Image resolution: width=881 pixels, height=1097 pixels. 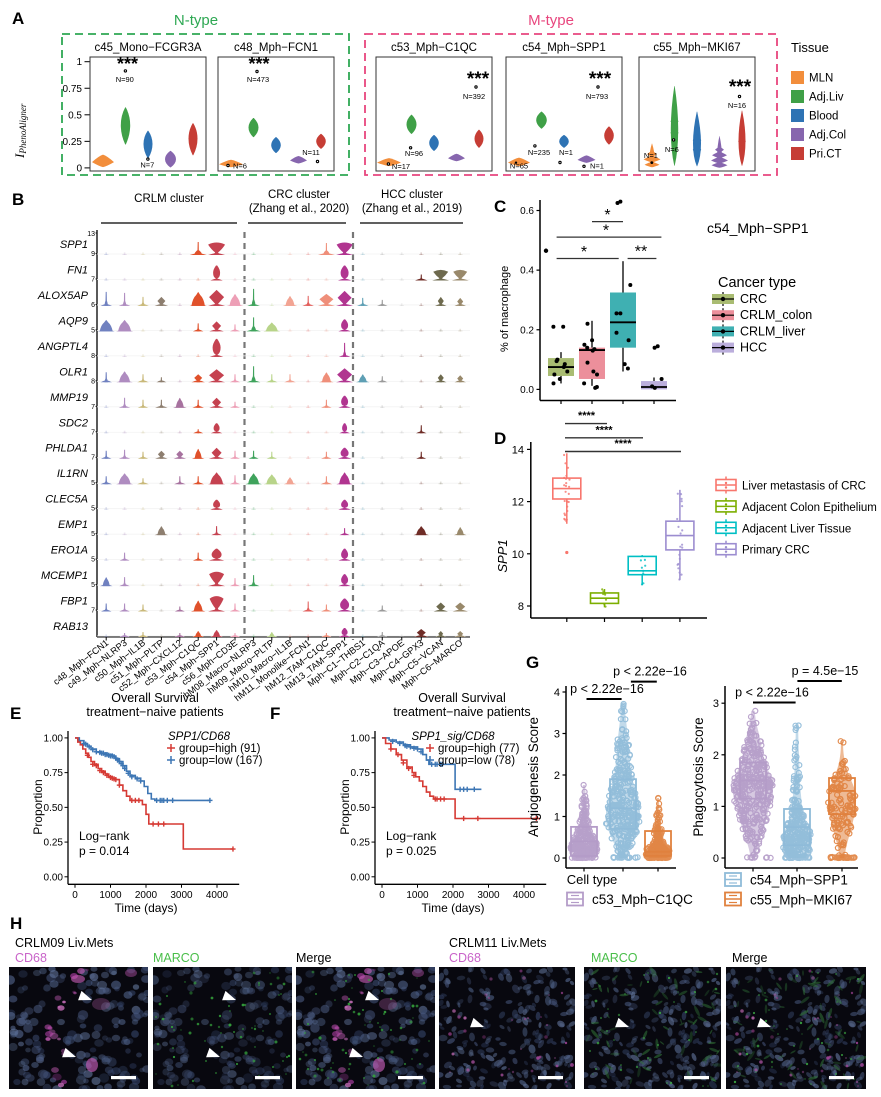 What do you see at coordinates (147, 48) in the screenshot?
I see `svg-text: c45_Mono−FCGR3A` at bounding box center [147, 48].